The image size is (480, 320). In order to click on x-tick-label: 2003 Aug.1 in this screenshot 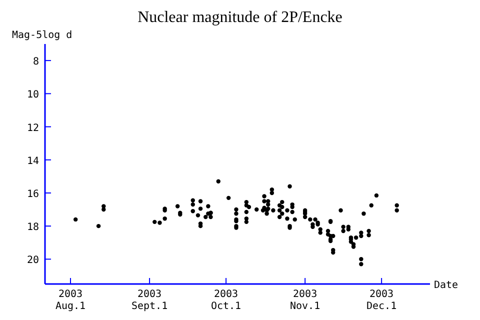, I will do `click(70, 300)`.